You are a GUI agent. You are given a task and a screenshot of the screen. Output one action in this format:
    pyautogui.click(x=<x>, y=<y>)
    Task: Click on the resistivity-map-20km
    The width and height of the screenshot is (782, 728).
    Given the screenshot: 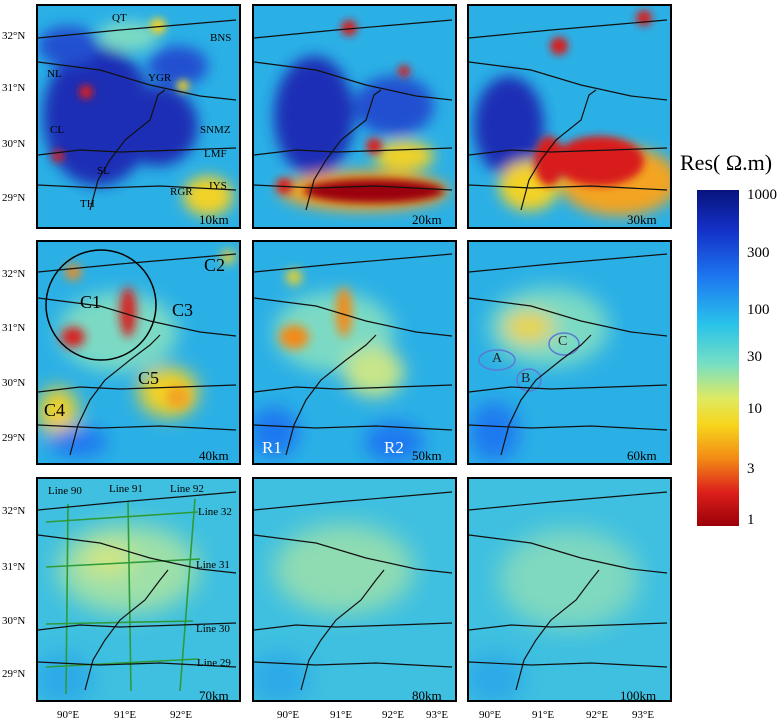 What is the action you would take?
    pyautogui.click(x=354, y=116)
    